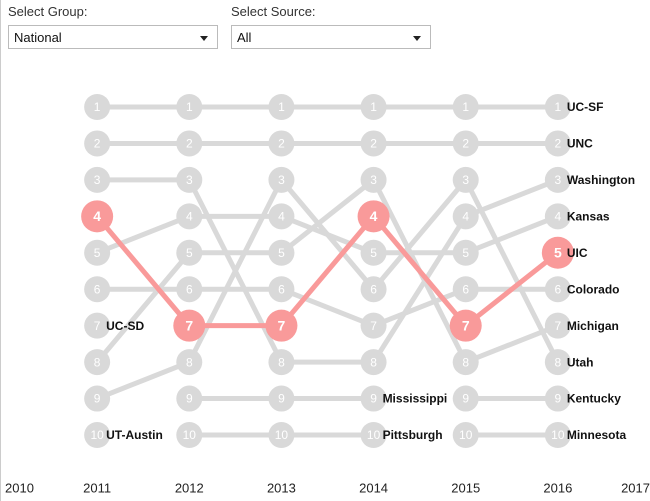 The height and width of the screenshot is (501, 650). Describe the element at coordinates (635, 487) in the screenshot. I see `x-tick-label: 2017` at that location.